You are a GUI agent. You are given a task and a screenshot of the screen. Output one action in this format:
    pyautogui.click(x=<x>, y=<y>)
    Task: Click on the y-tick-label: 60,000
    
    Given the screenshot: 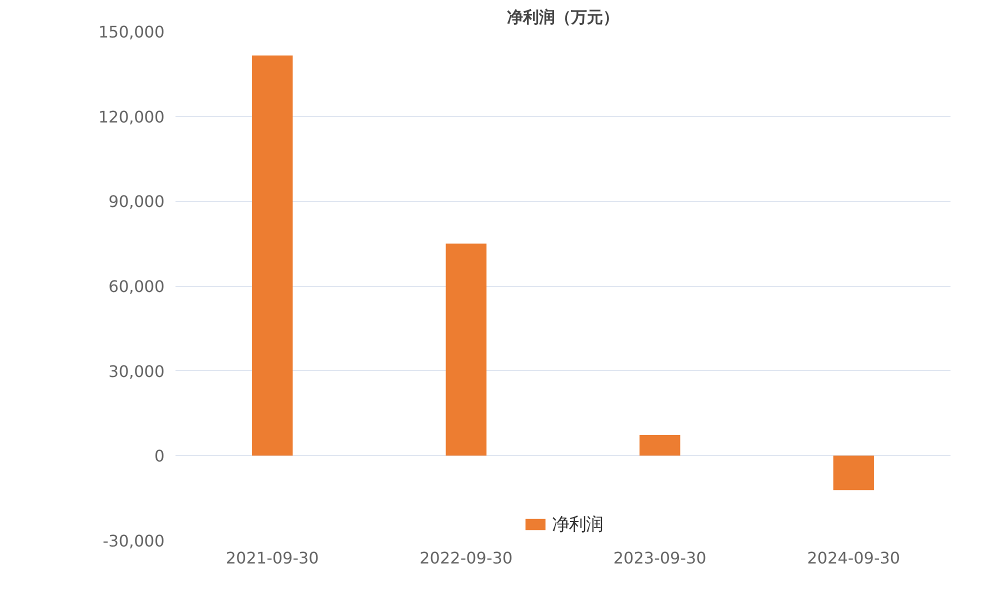 What is the action you would take?
    pyautogui.click(x=136, y=286)
    